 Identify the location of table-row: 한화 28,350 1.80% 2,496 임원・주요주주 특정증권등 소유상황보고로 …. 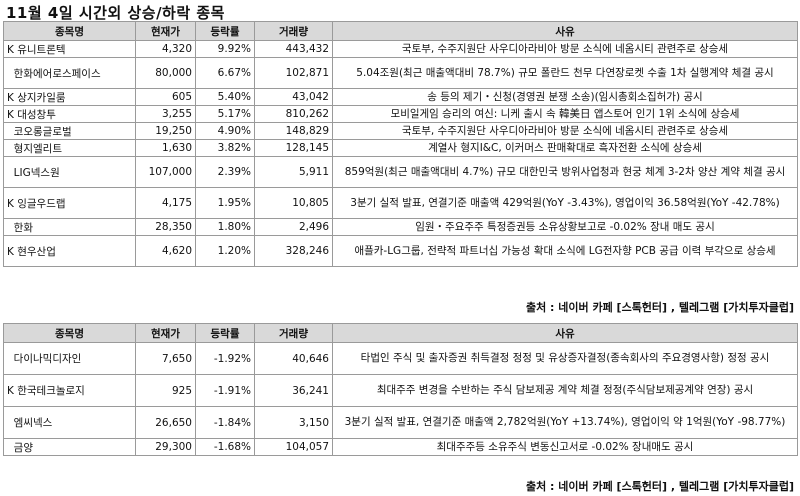
(400, 227).